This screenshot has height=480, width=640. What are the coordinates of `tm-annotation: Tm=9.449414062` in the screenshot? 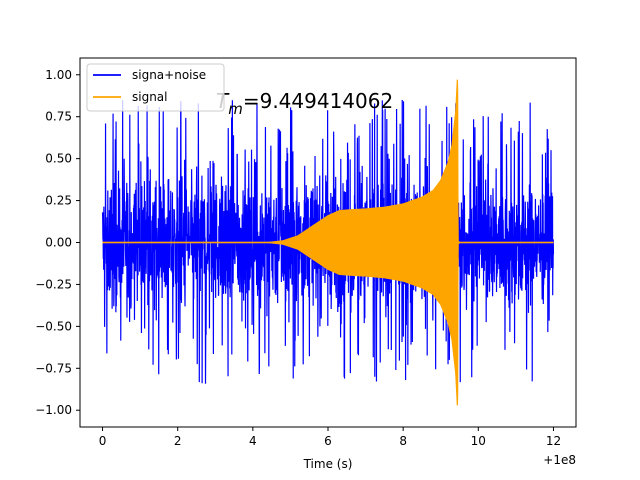 It's located at (304, 103).